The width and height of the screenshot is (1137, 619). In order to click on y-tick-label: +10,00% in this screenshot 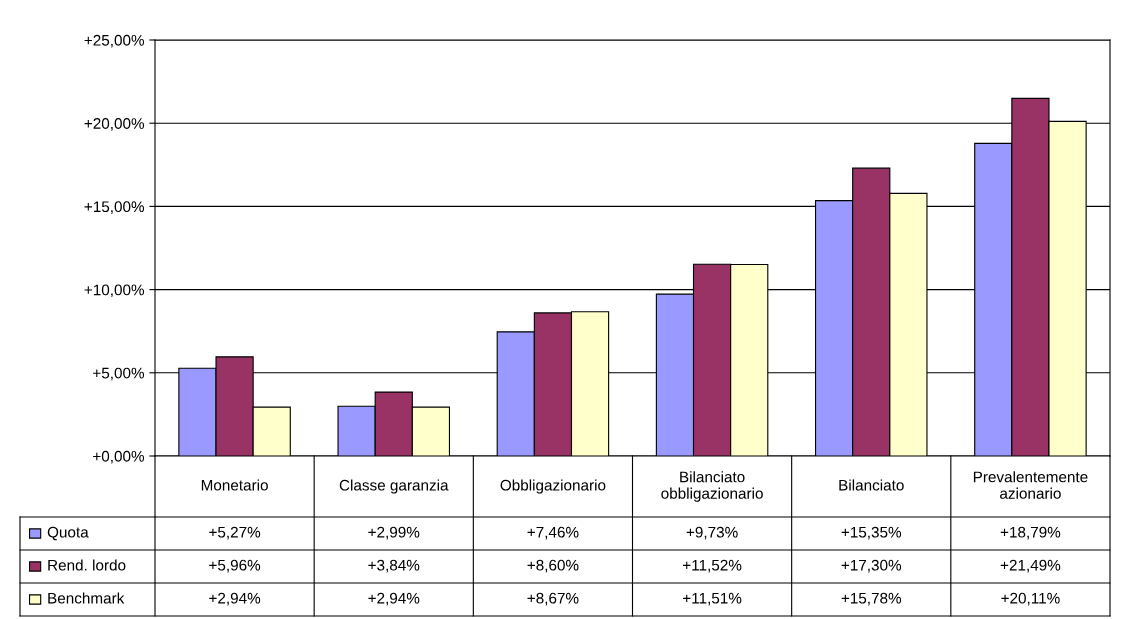, I will do `click(114, 291)`.